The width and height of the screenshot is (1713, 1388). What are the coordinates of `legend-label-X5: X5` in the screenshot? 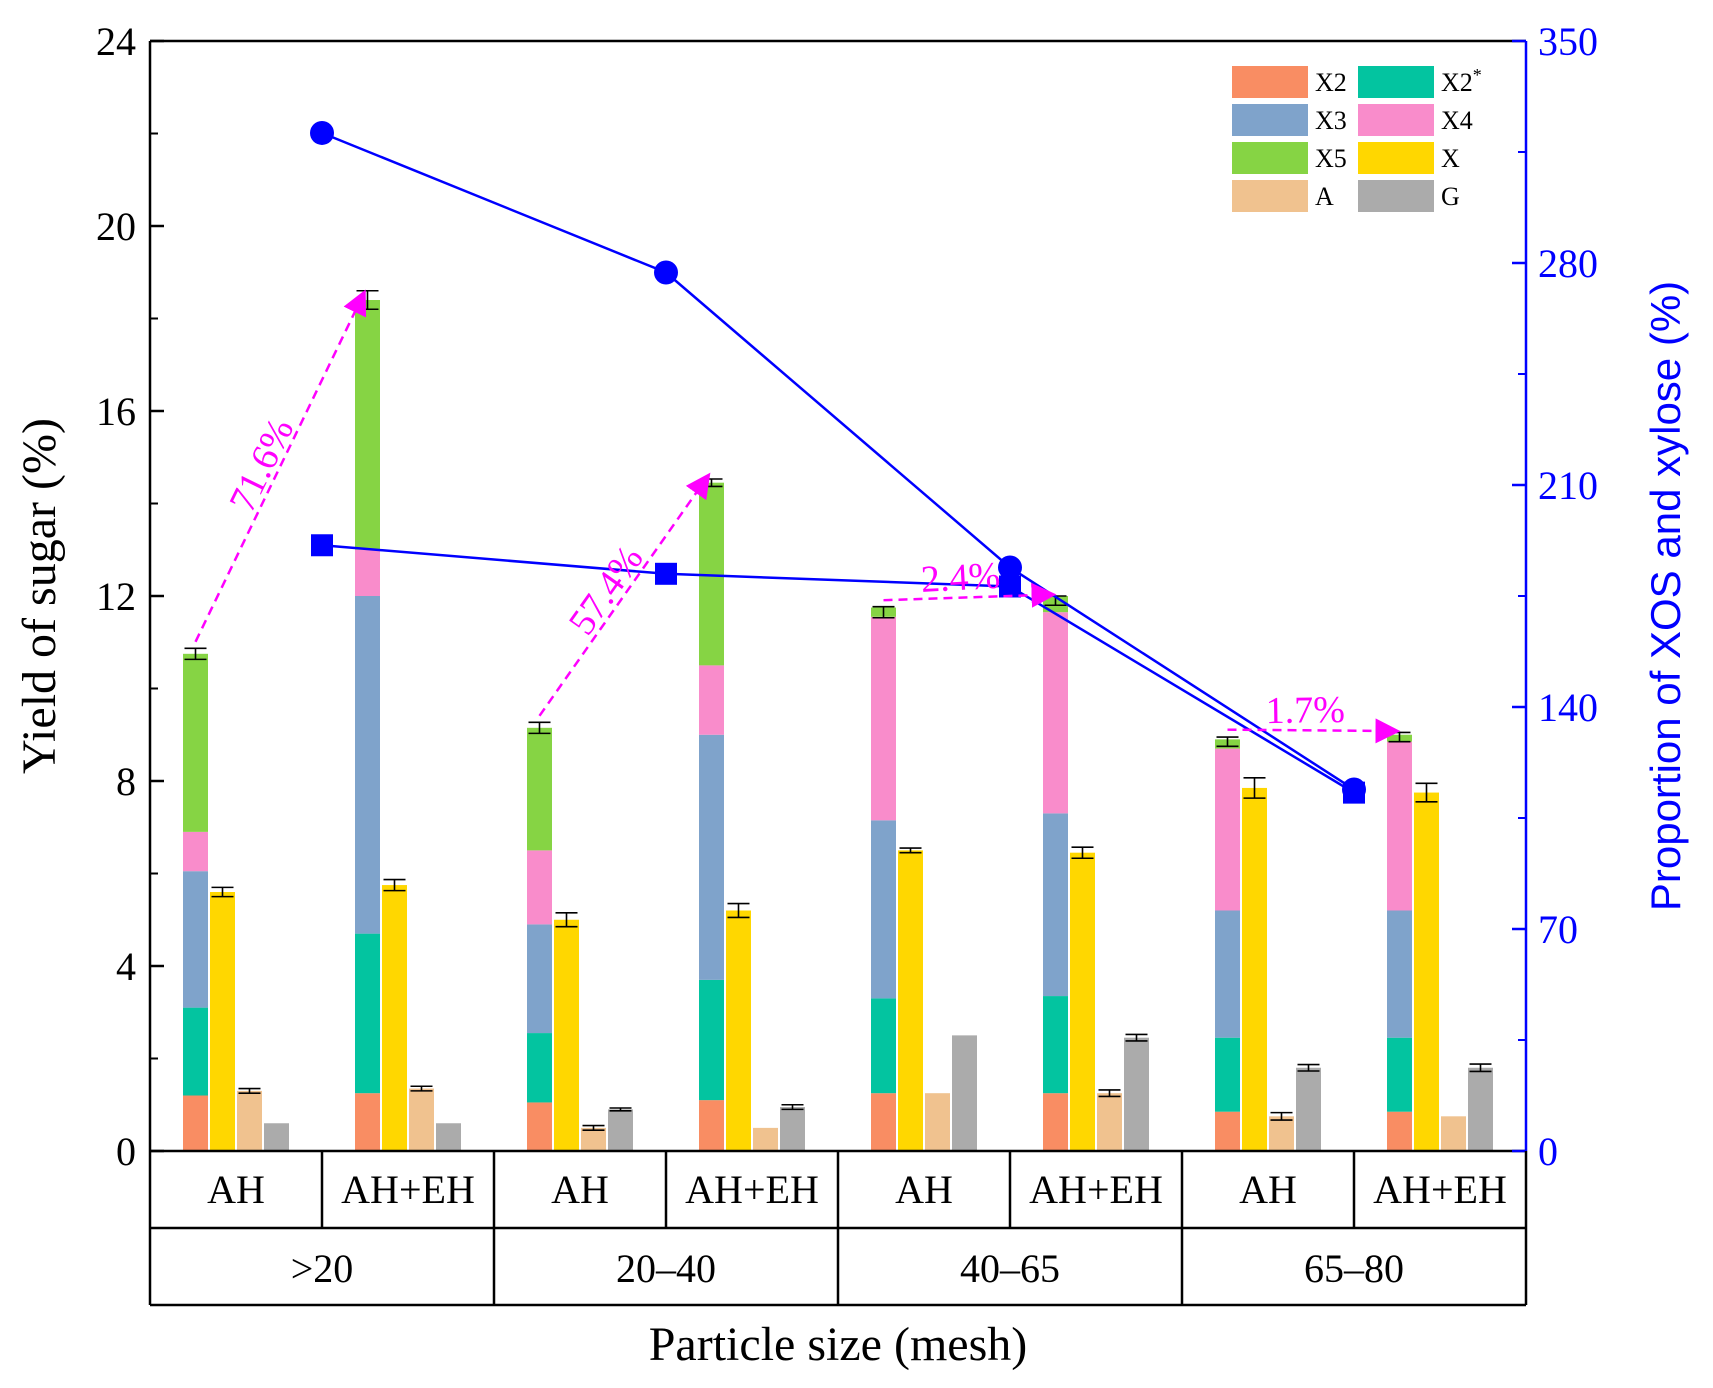 It's located at (1331, 158).